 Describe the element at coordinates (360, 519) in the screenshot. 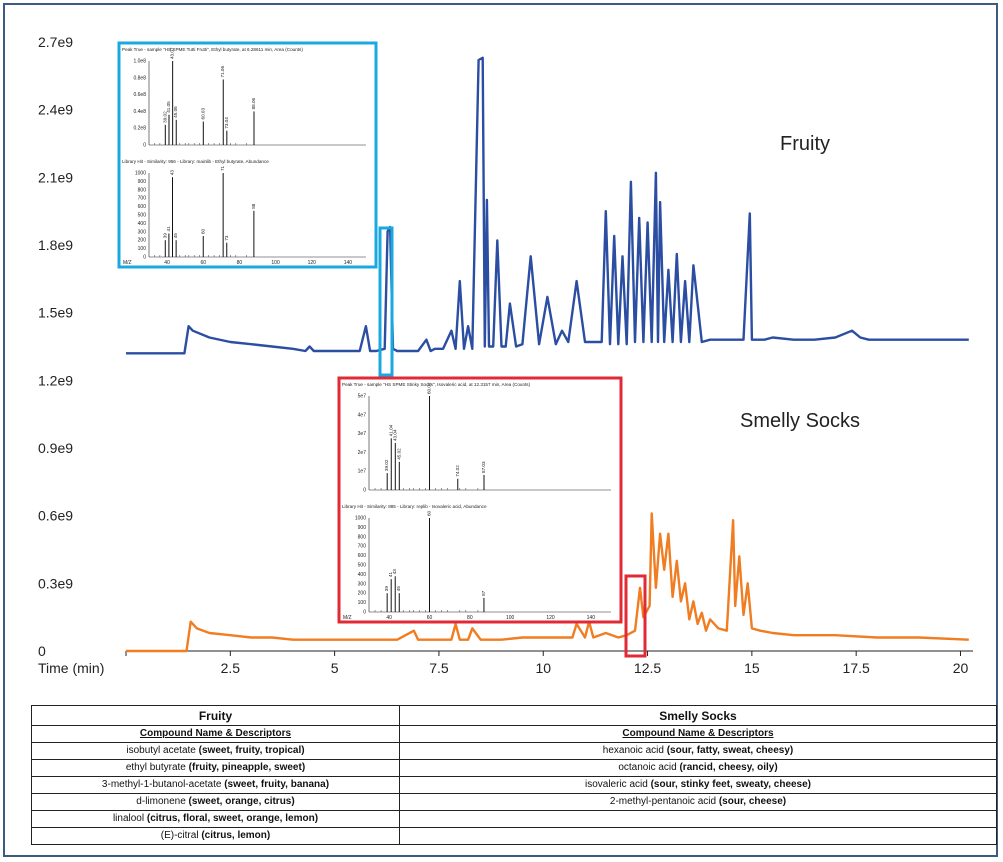

I see `inset-y-tick: 1000` at that location.